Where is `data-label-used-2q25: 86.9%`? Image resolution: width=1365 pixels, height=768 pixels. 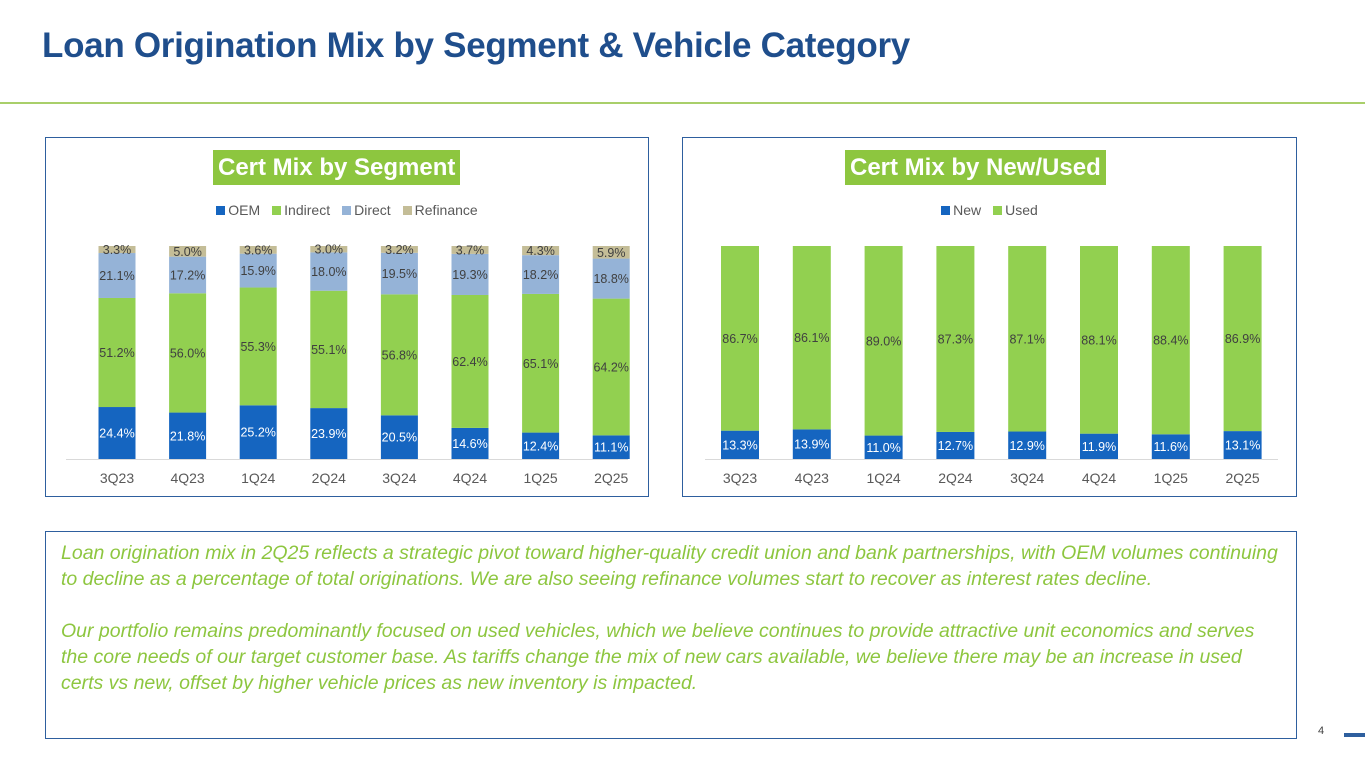 data-label-used-2q25: 86.9% is located at coordinates (1242, 339).